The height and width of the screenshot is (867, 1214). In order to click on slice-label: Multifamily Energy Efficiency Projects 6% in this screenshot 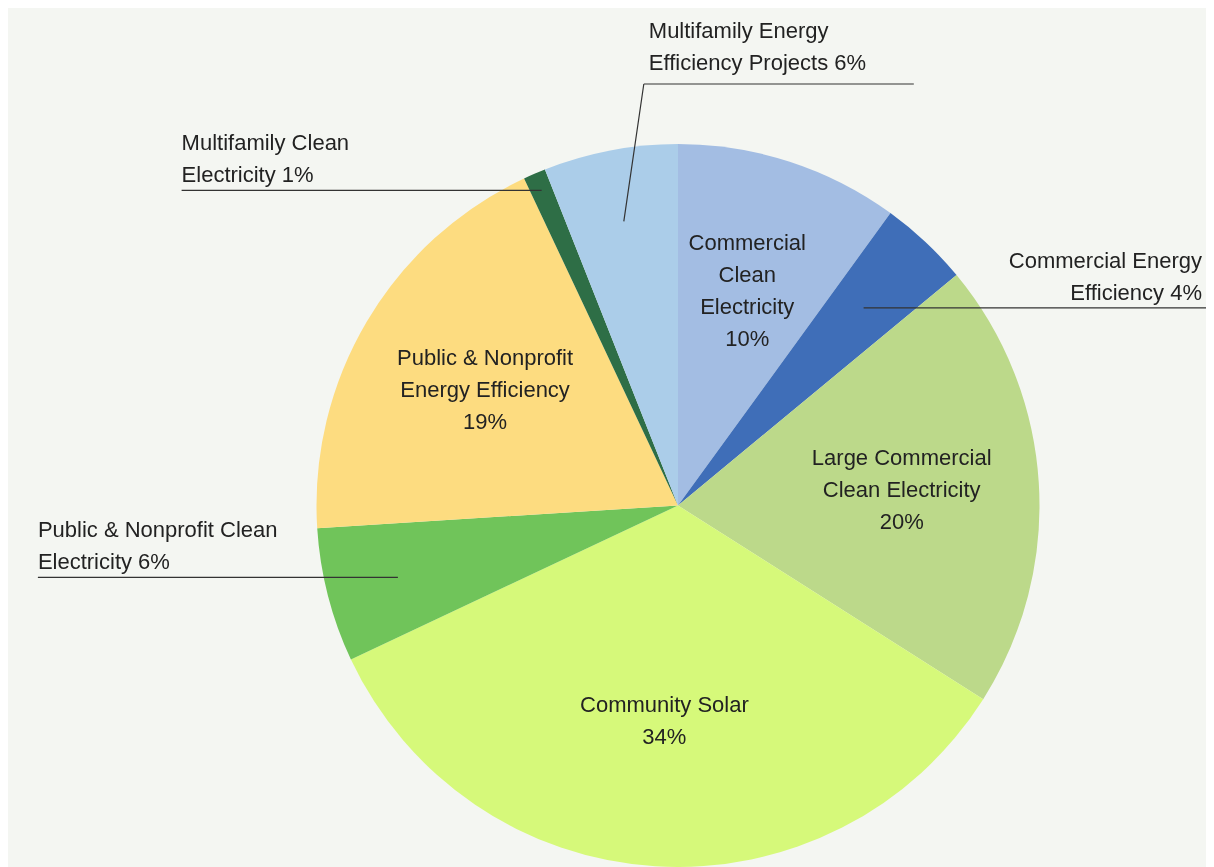, I will do `click(757, 46)`.